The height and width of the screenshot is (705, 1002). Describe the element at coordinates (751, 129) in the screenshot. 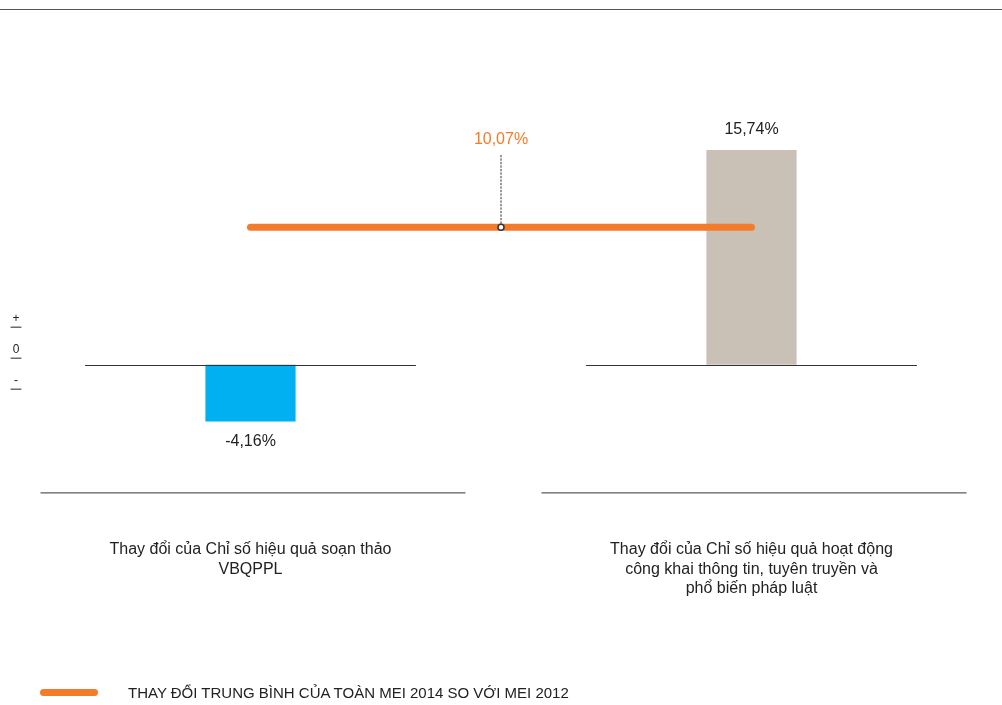

I see `data-label: 15,74%` at that location.